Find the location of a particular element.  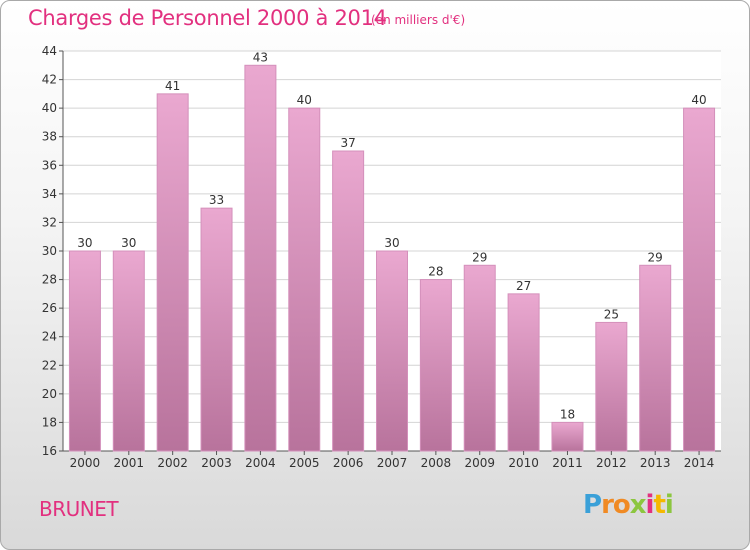

logo-letter: o is located at coordinates (621, 505).